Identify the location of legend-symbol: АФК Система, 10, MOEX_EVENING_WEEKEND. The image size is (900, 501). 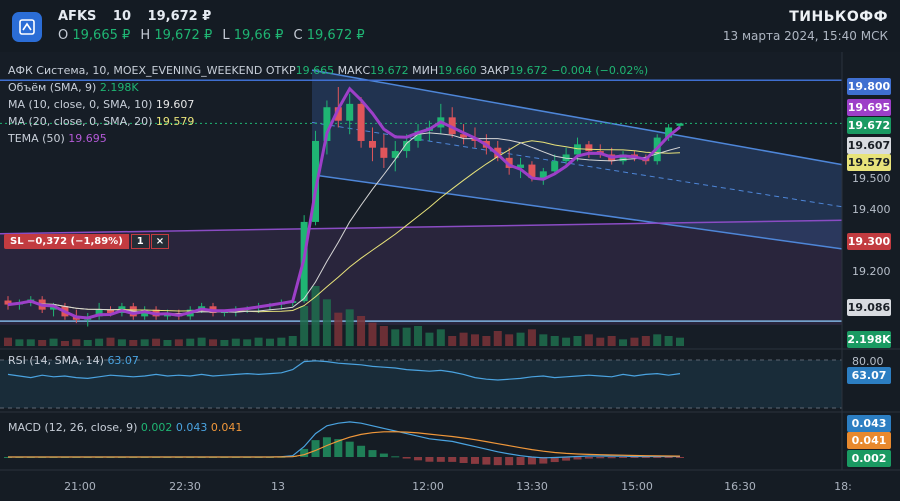
(135, 70).